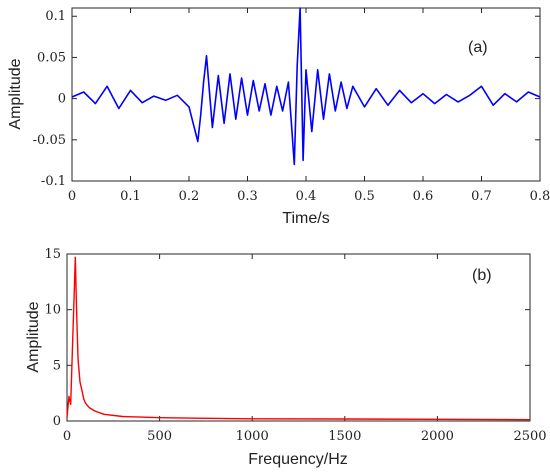 Image resolution: width=550 pixels, height=475 pixels. What do you see at coordinates (364, 196) in the screenshot?
I see `x-tick-label: 0.5` at bounding box center [364, 196].